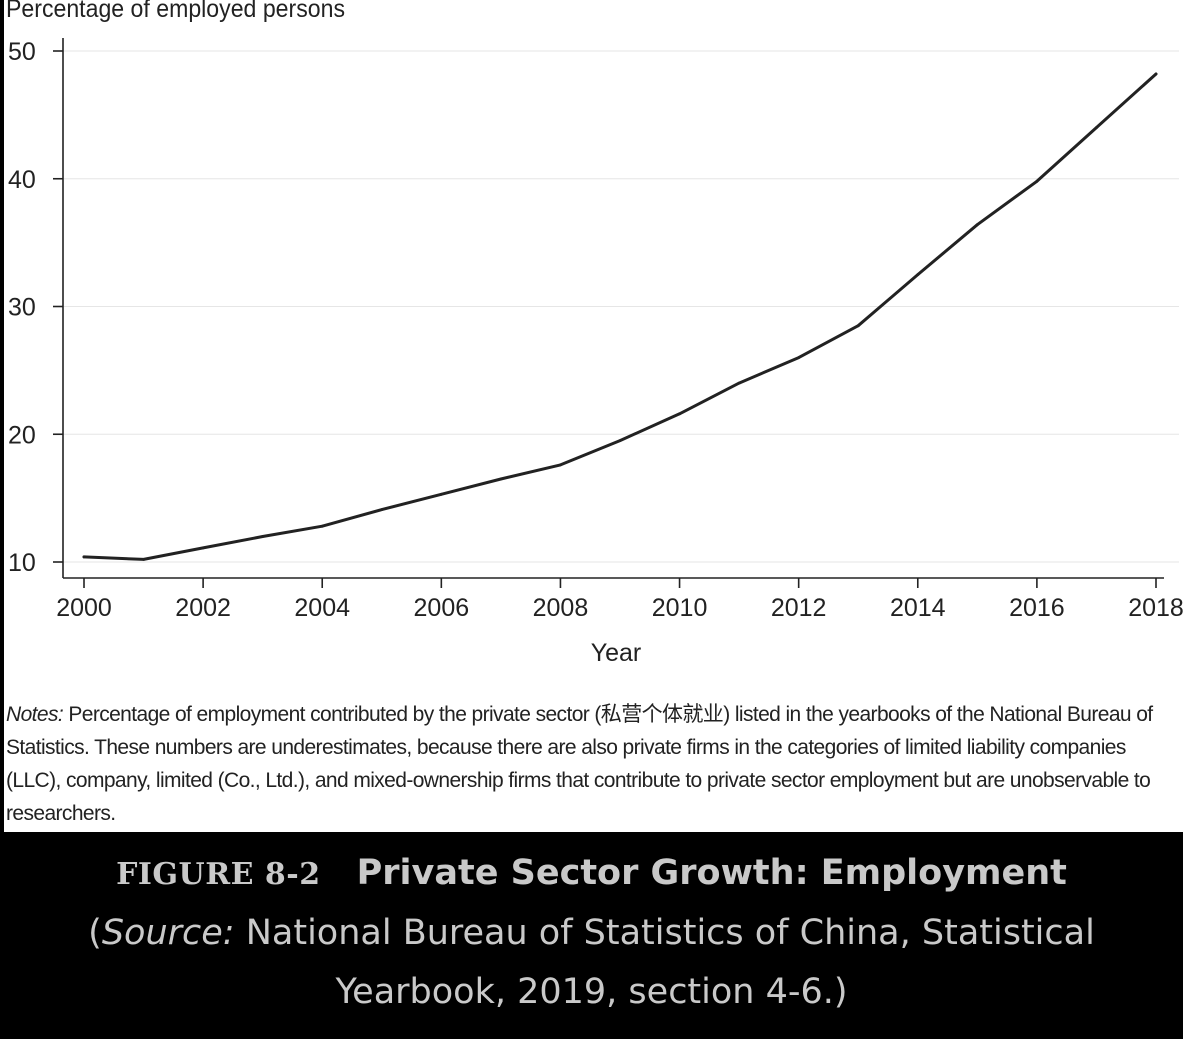 This screenshot has height=1039, width=1183. I want to click on x-tick-label: 2014, so click(918, 608).